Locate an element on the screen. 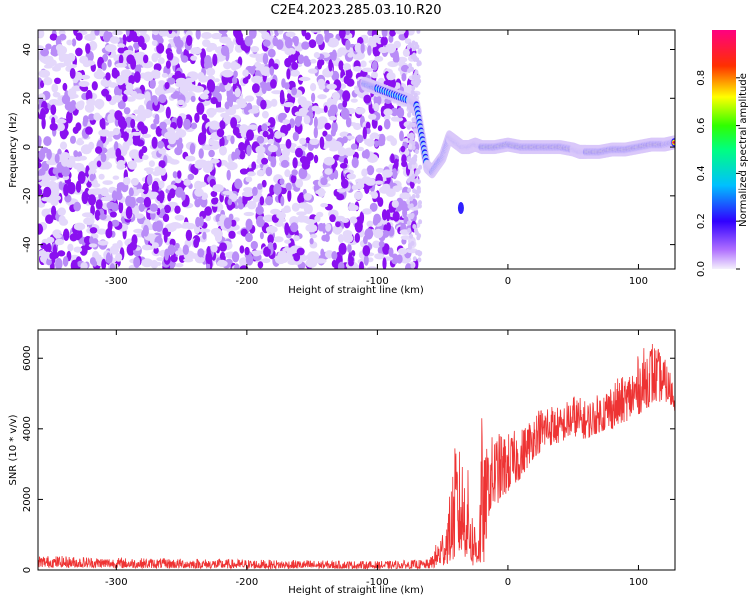 This screenshot has width=750, height=600. y-tick-label: -40 is located at coordinates (27, 244).